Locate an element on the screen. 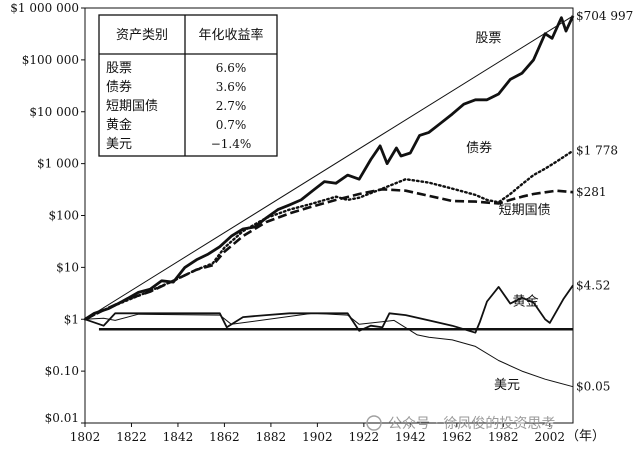 This screenshot has width=639, height=453. series-name-bonds: 债券 is located at coordinates (479, 148).